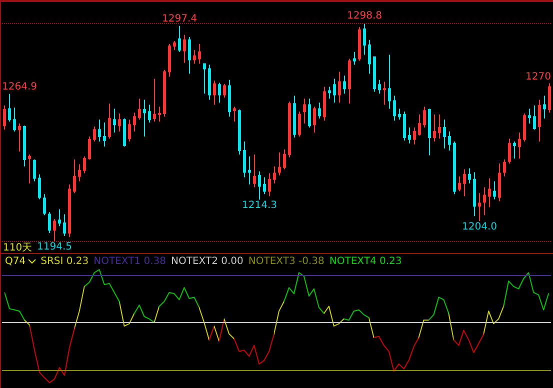  I want to click on annotation: 1204.0, so click(480, 227).